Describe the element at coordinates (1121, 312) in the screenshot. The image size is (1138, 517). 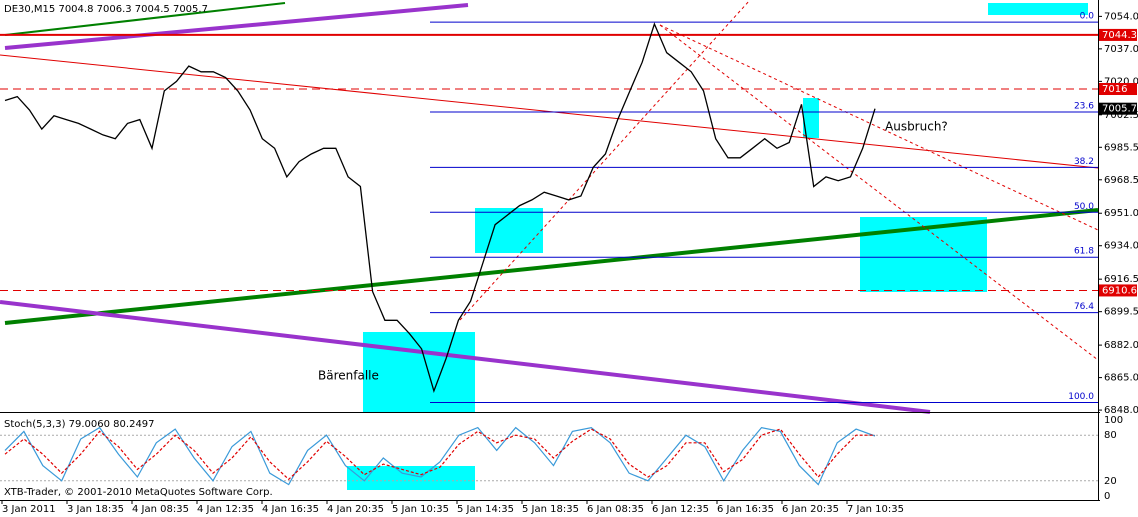
I see `y-tick-label: 6899.5` at that location.